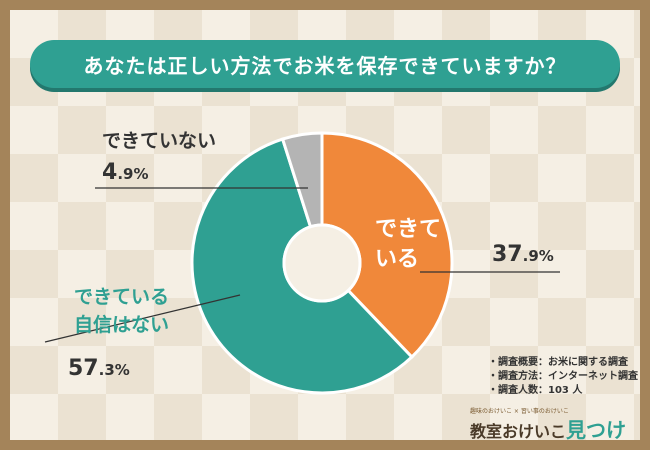  What do you see at coordinates (558, 362) in the screenshot?
I see `note-overview: ・調査概要：お米に関する調査` at bounding box center [558, 362].